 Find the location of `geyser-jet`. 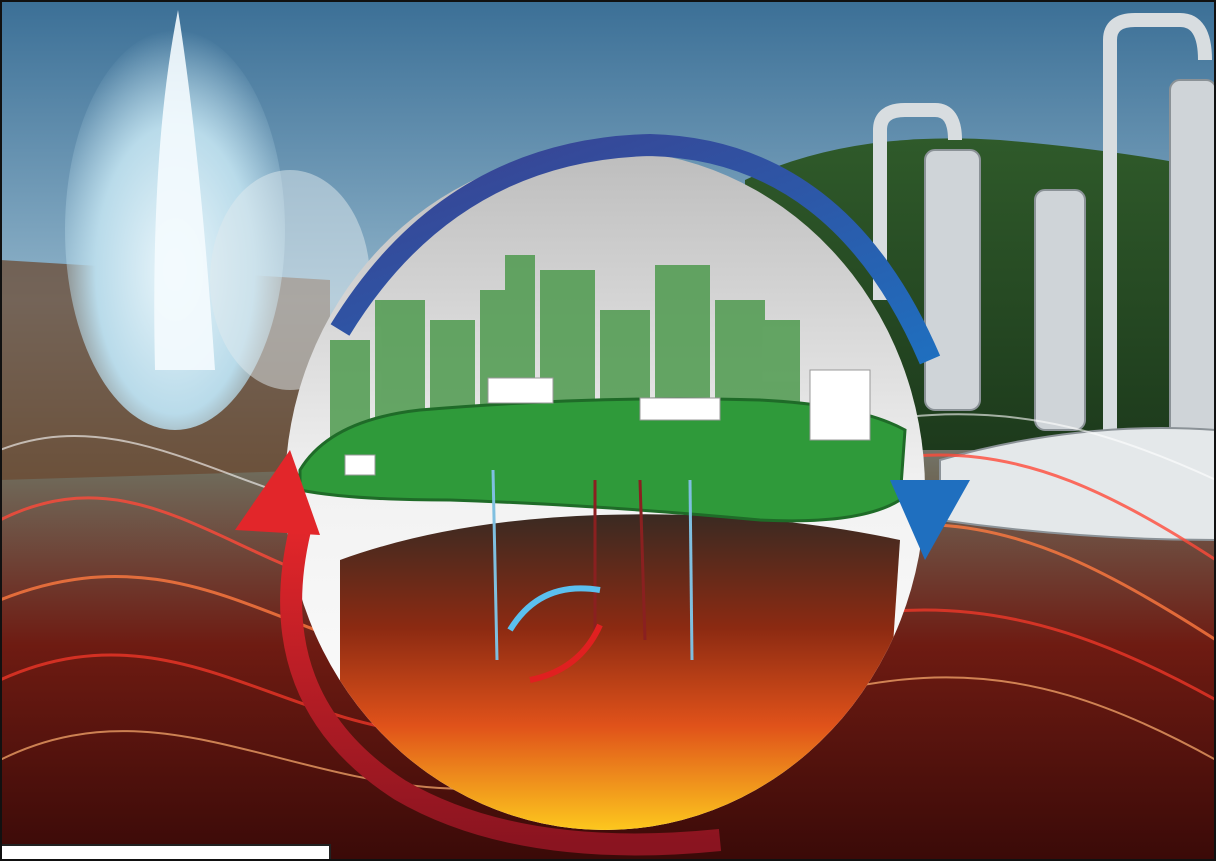

geyser-jet is located at coordinates (184, 190).